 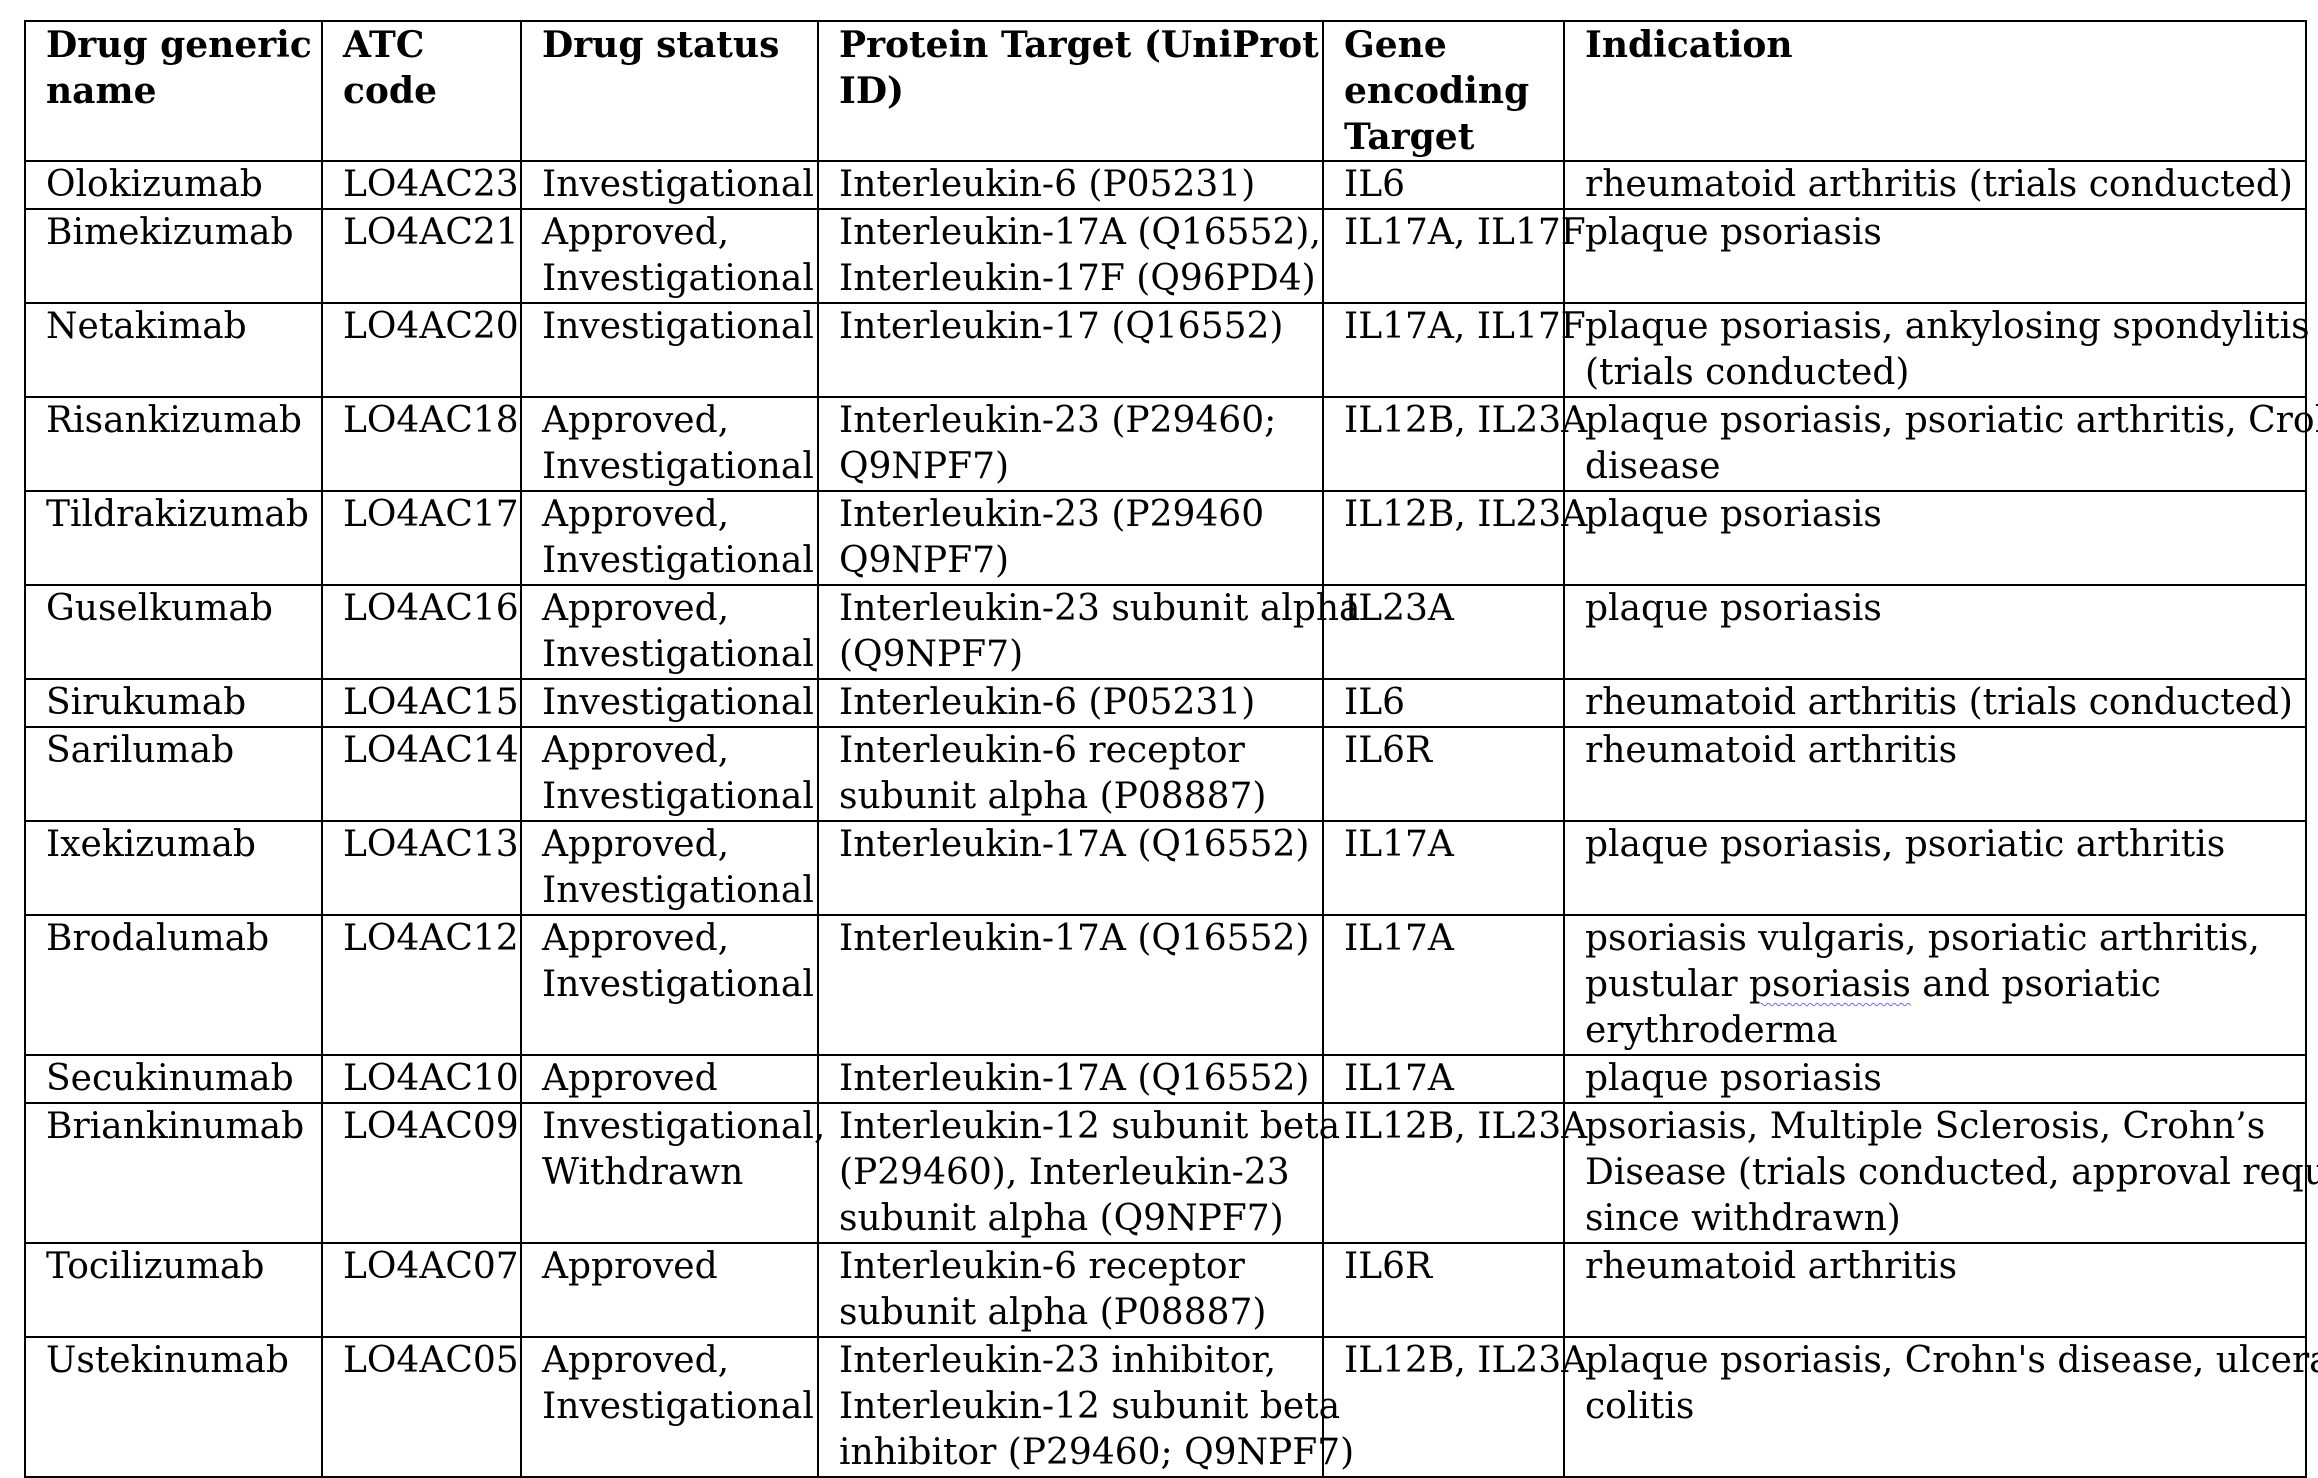 I want to click on cell-atc-code: LO4AC15, so click(x=421, y=703).